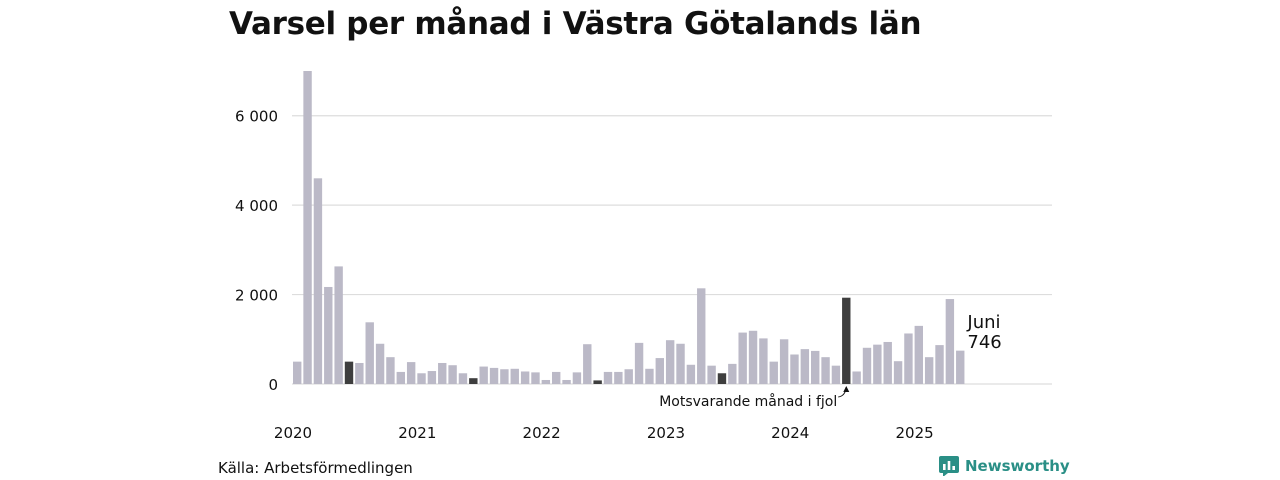 Image resolution: width=1280 pixels, height=480 pixels. Describe the element at coordinates (983, 322) in the screenshot. I see `current-month-label: Juni` at that location.